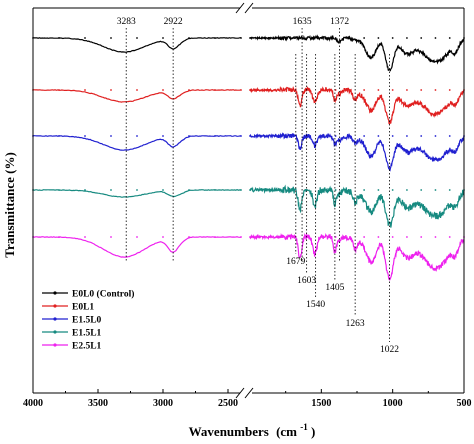  Describe the element at coordinates (315, 305) in the screenshot. I see `peak-label: 1540` at that location.